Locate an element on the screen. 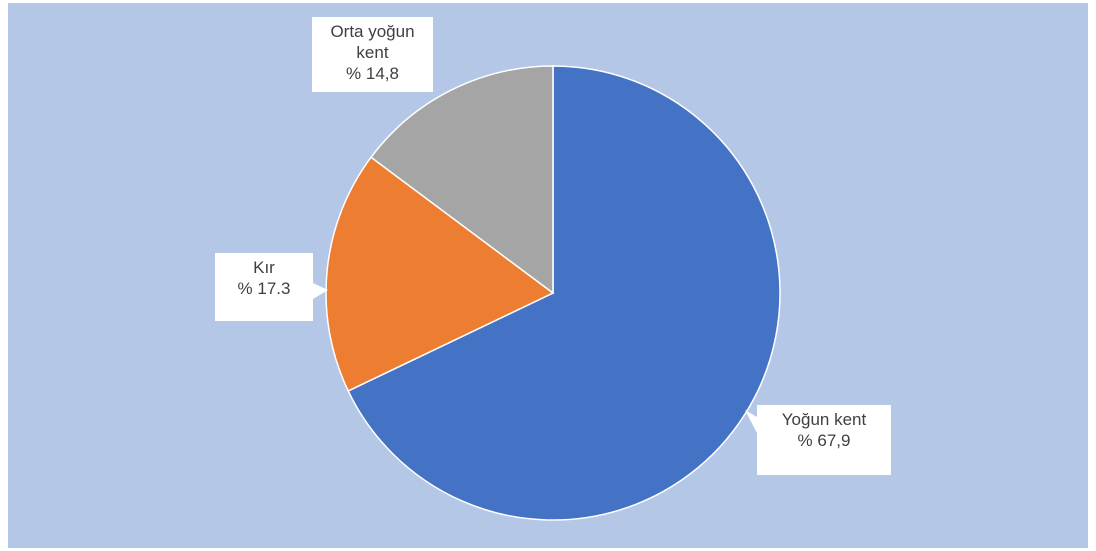 This screenshot has width=1096, height=551. data-label: Orta yoğun kent % 14,8 is located at coordinates (372, 54).